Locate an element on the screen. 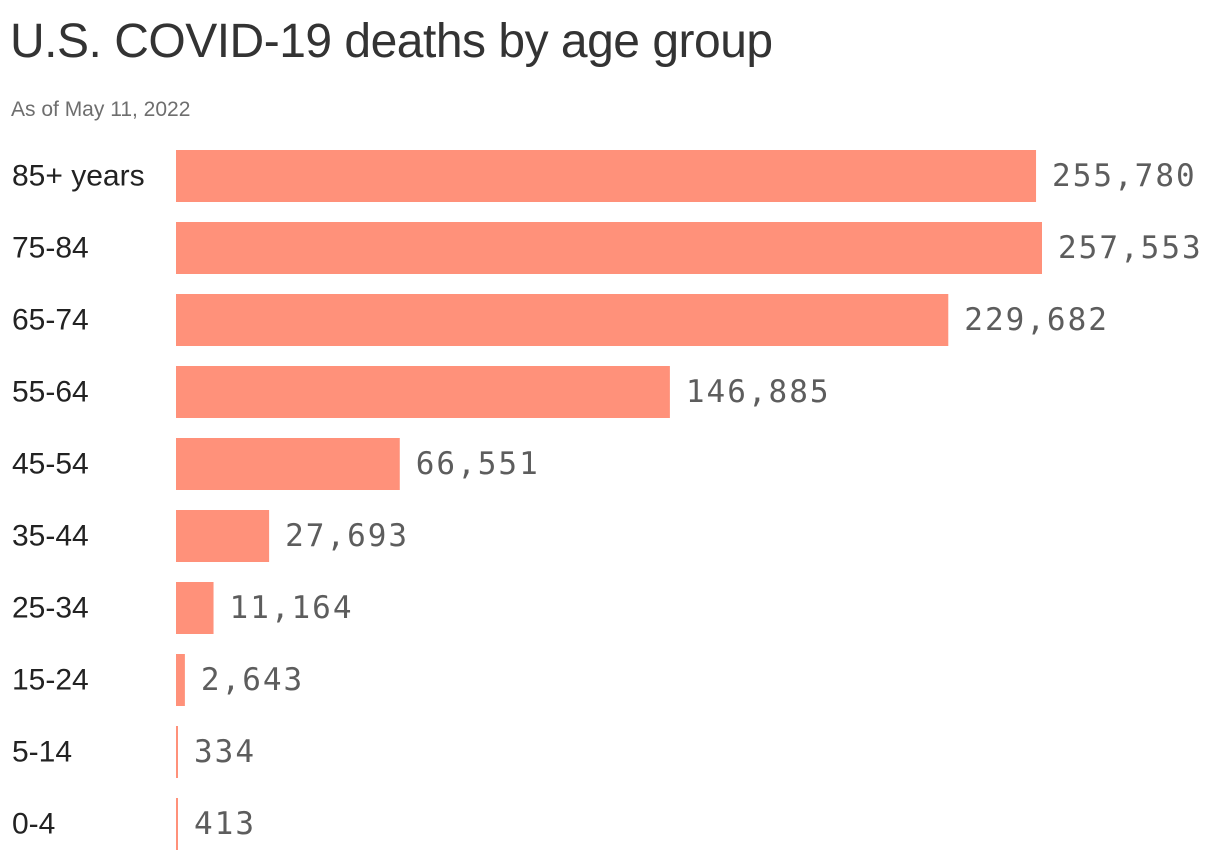 This screenshot has height=860, width=1220. value-label: 334 is located at coordinates (225, 752).